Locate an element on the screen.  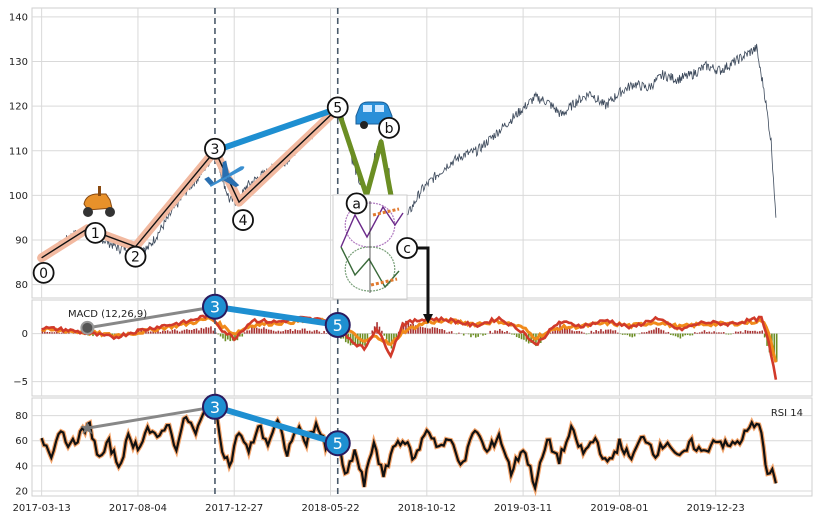
car-wheel-front is located at coordinates (364, 125).